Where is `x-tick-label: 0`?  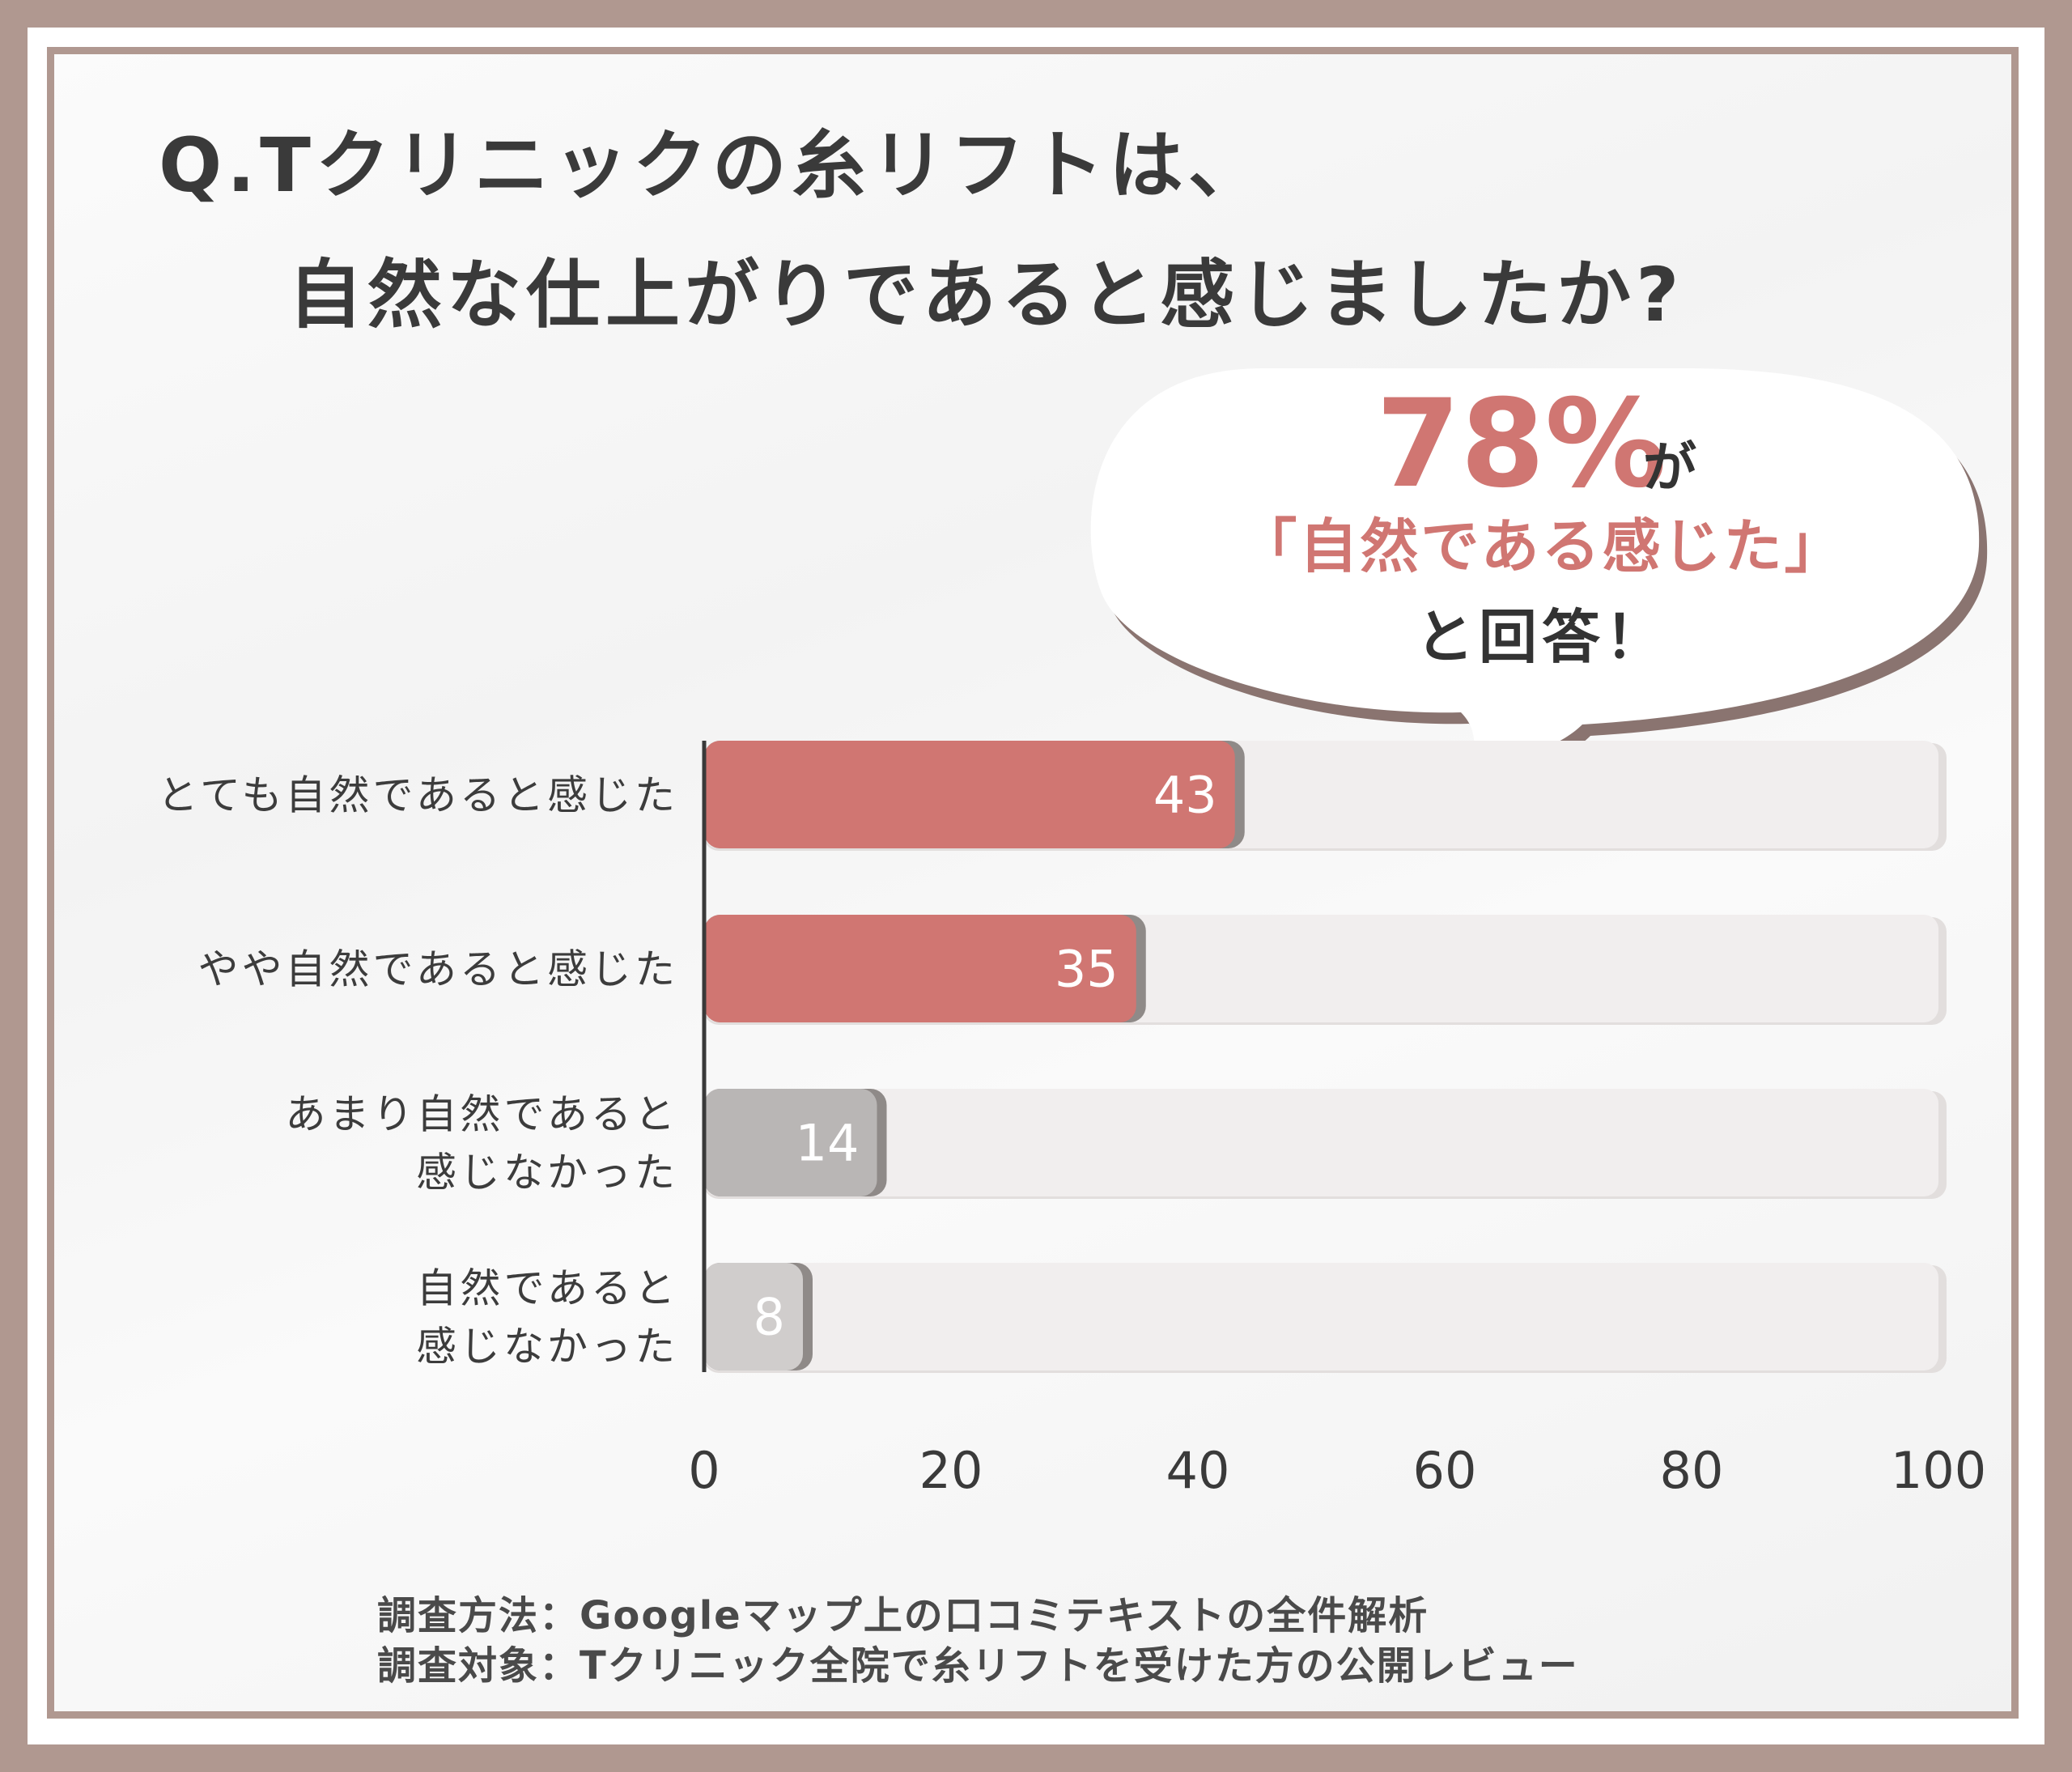
x-tick-label: 0 is located at coordinates (704, 1471).